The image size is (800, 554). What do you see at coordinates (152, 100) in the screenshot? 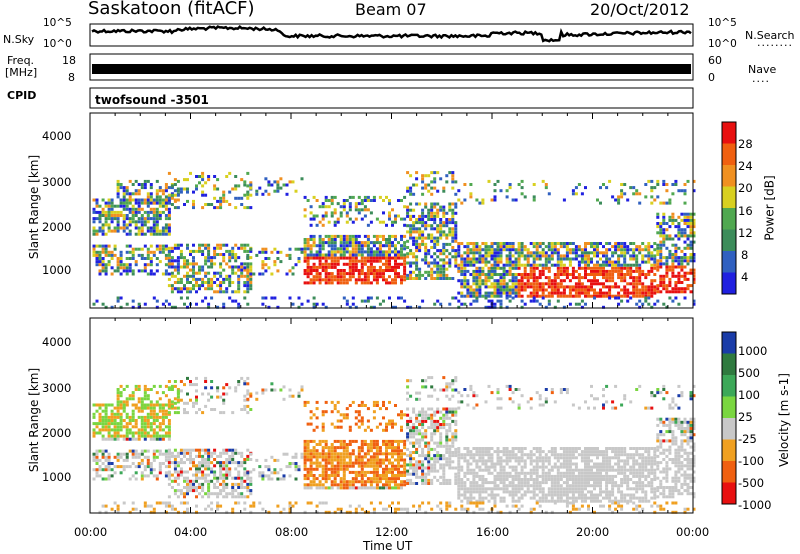
I see `cpid-program: twofsound -3501` at bounding box center [152, 100].